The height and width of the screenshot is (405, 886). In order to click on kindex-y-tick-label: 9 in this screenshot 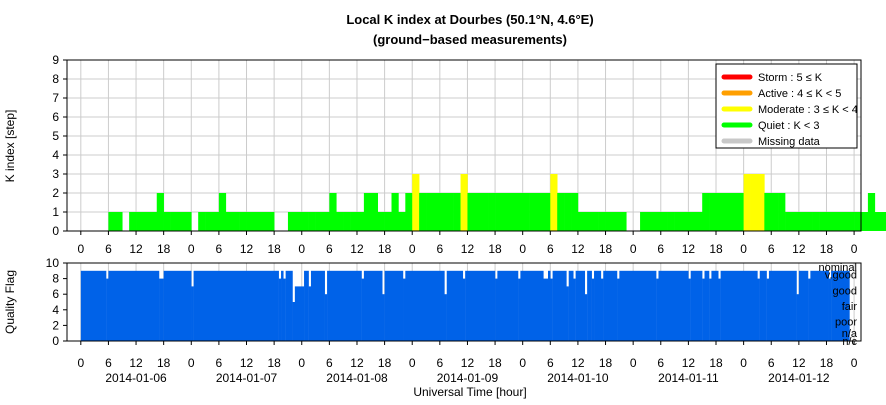, I will do `click(55, 60)`.